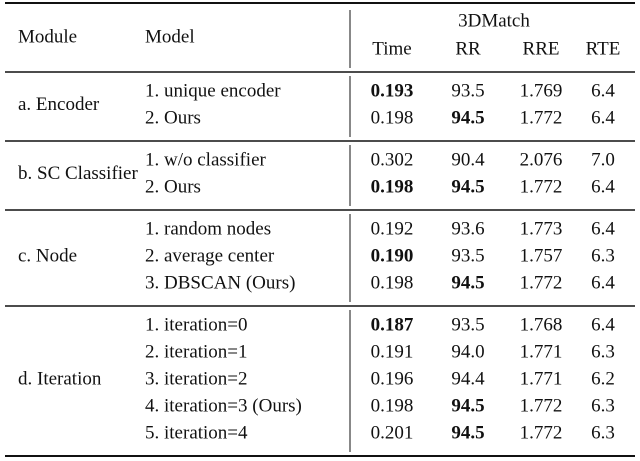 The height and width of the screenshot is (461, 640). Describe the element at coordinates (206, 159) in the screenshot. I see `model-cell: 1. w/o classifier` at that location.